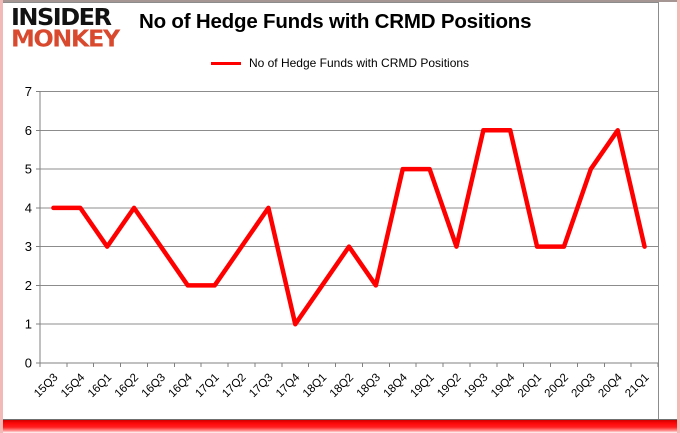 The image size is (680, 433). What do you see at coordinates (28, 363) in the screenshot?
I see `y-tick-label: 0` at bounding box center [28, 363].